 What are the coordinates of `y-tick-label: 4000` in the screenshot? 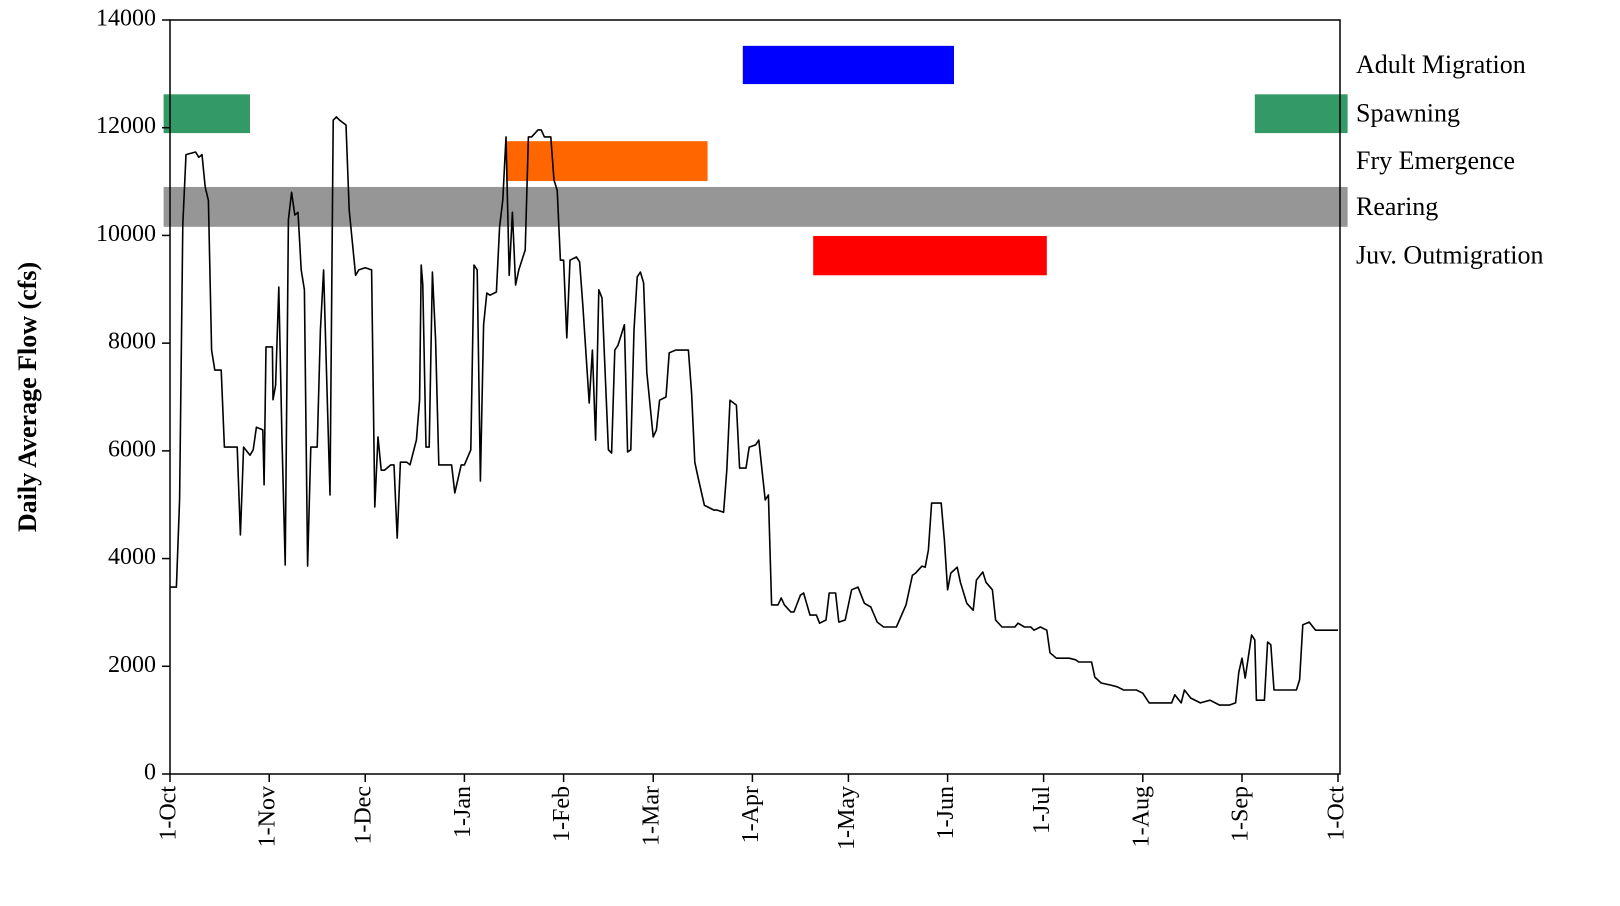 It's located at (132, 557).